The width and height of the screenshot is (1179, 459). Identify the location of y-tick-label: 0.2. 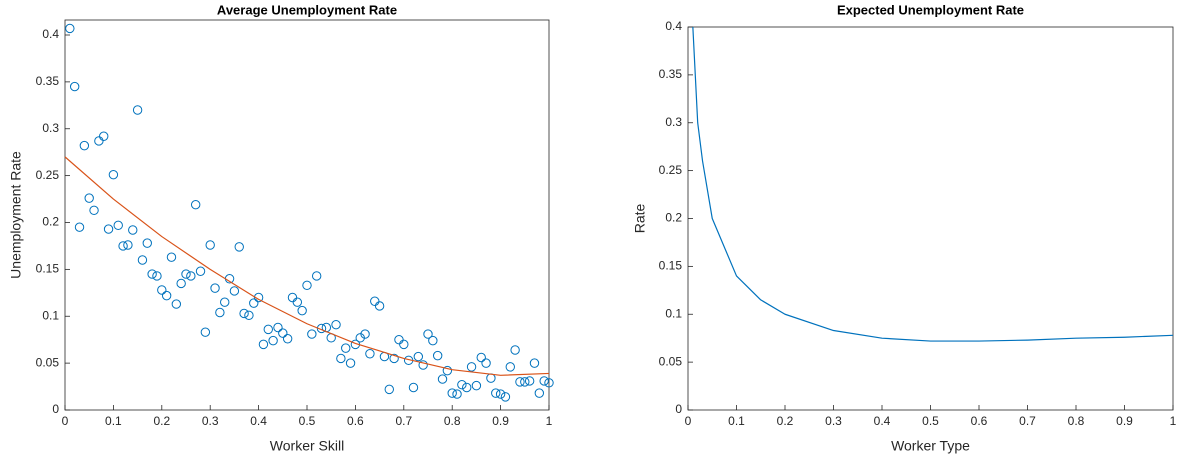
(50, 222).